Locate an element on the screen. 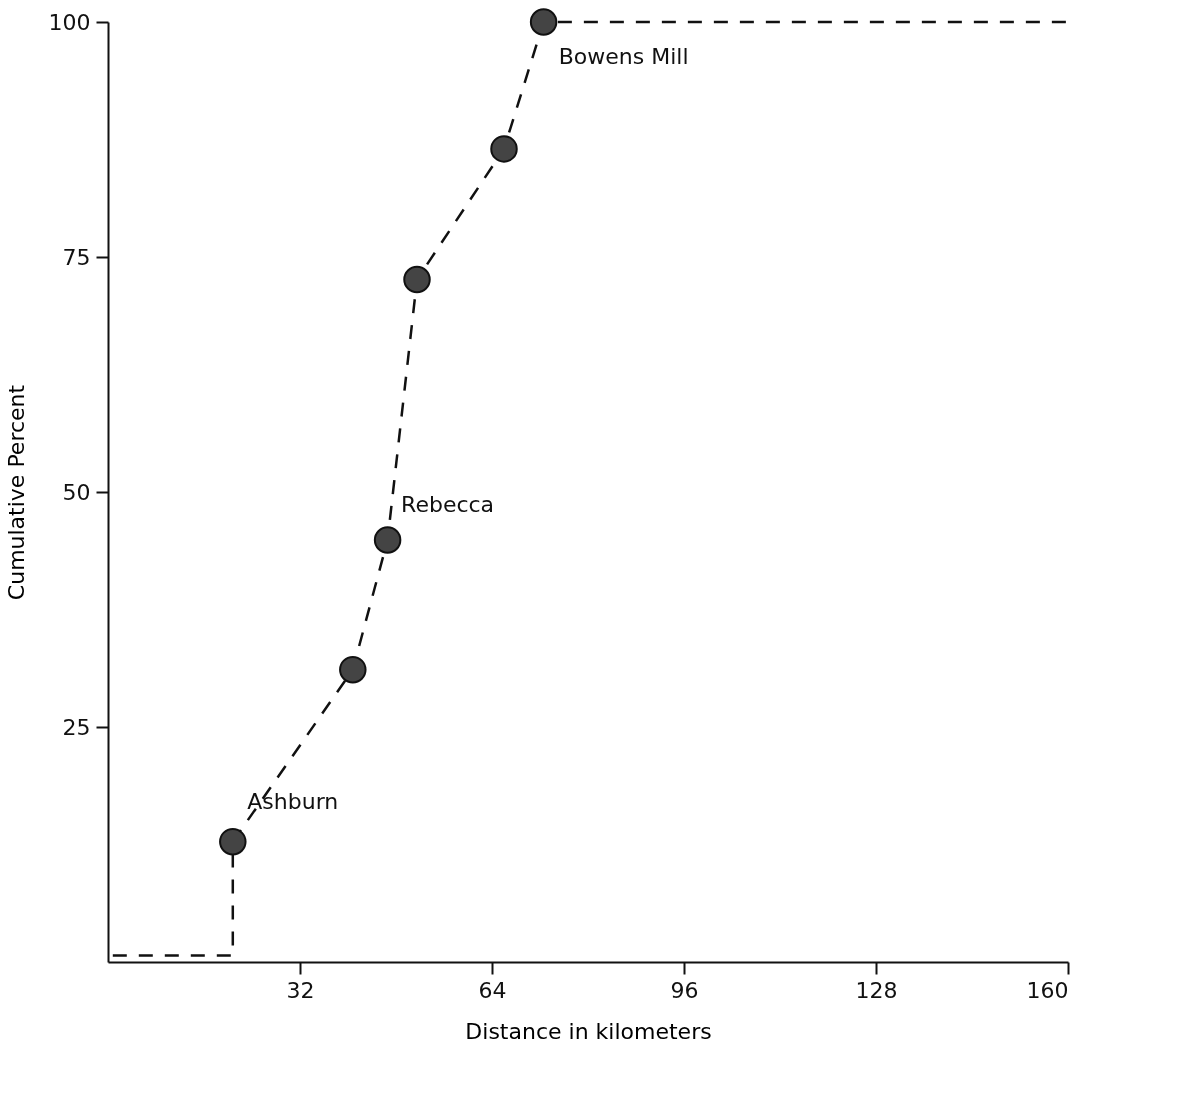  x-tick-label: 160 is located at coordinates (1047, 990).